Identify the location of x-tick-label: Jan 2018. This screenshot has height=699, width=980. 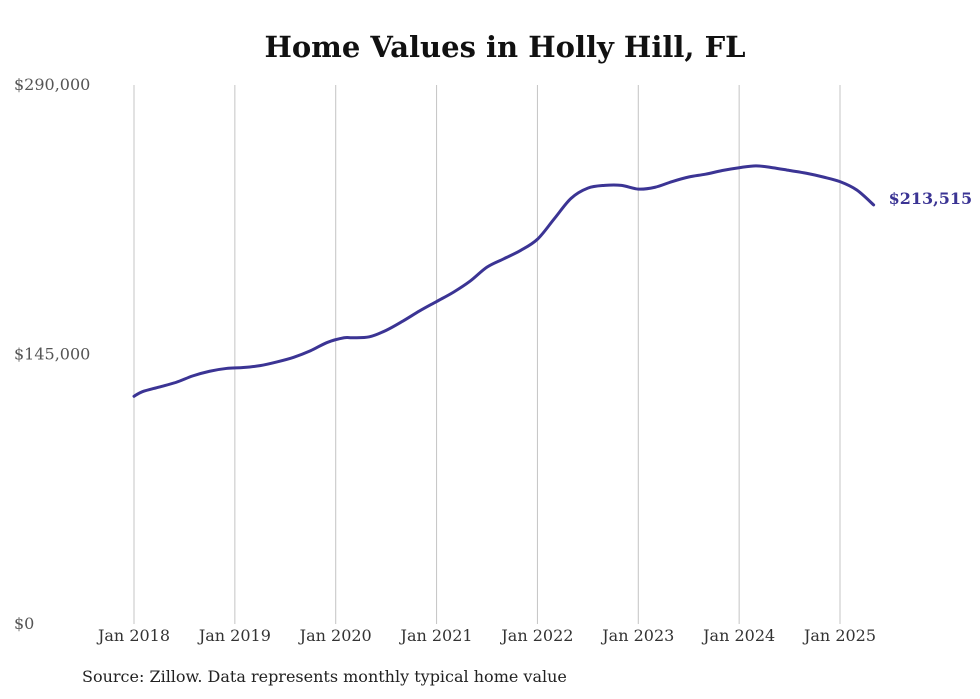
(133, 635).